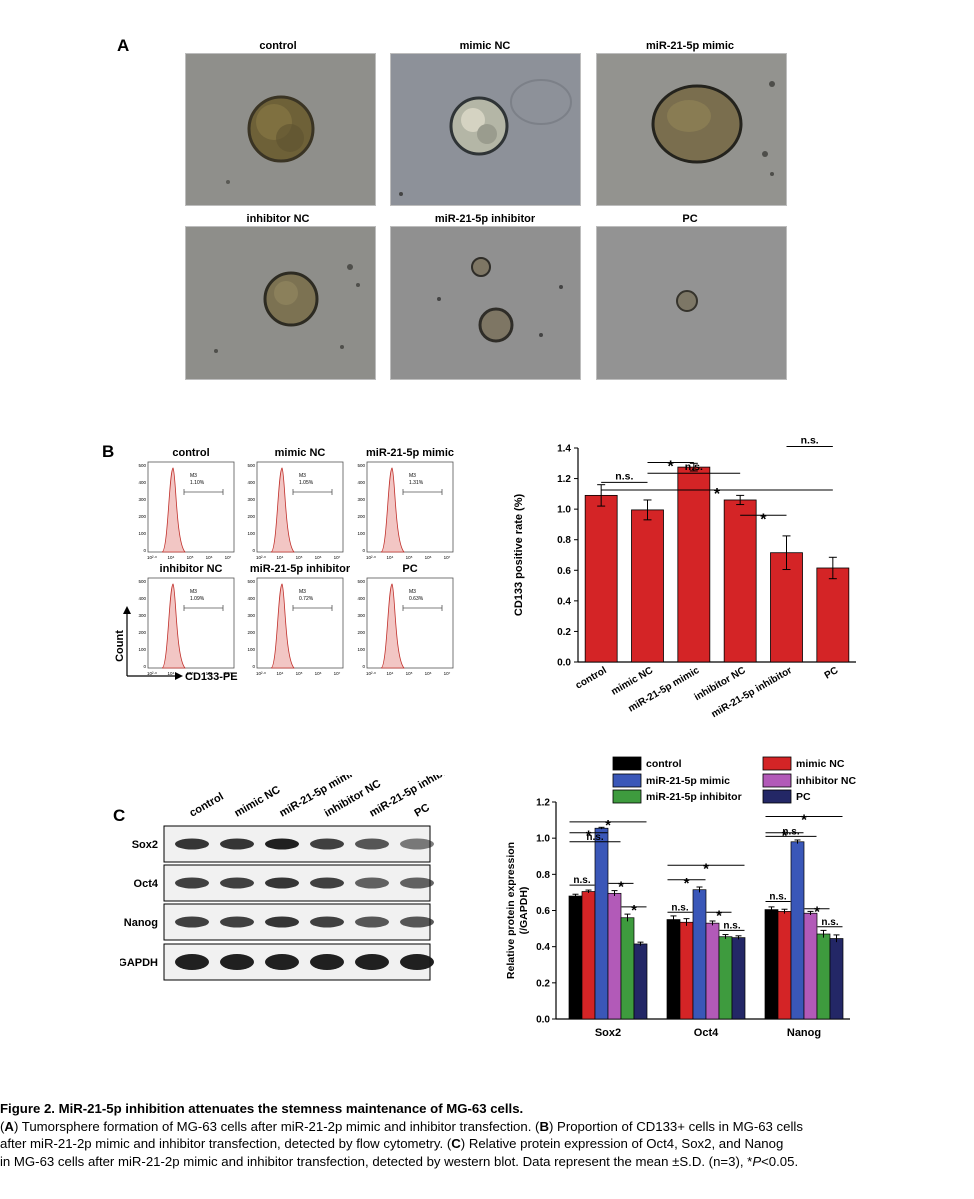  Describe the element at coordinates (190, 453) in the screenshot. I see `flow-plot-title: control` at that location.